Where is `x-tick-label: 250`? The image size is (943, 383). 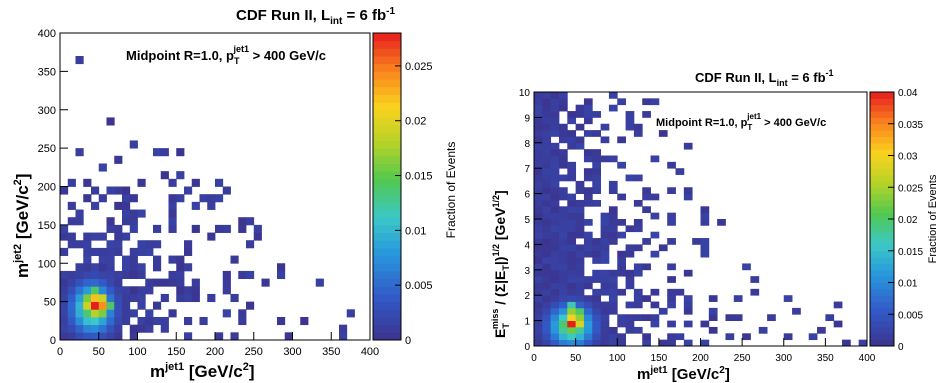 x-tick-label: 250 is located at coordinates (742, 358).